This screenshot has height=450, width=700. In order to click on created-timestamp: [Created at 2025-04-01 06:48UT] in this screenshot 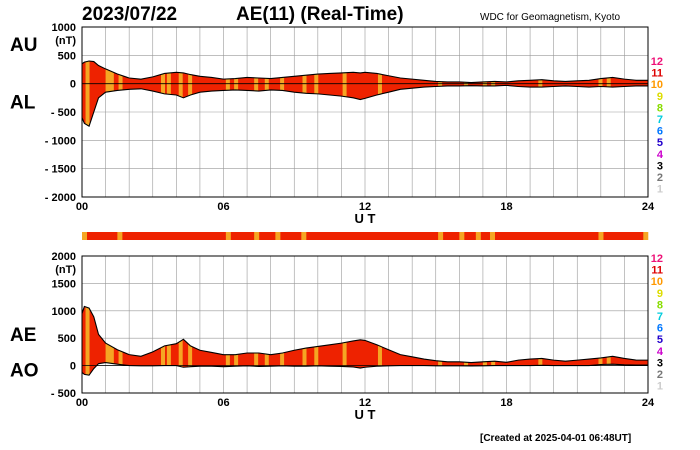, I will do `click(556, 438)`.